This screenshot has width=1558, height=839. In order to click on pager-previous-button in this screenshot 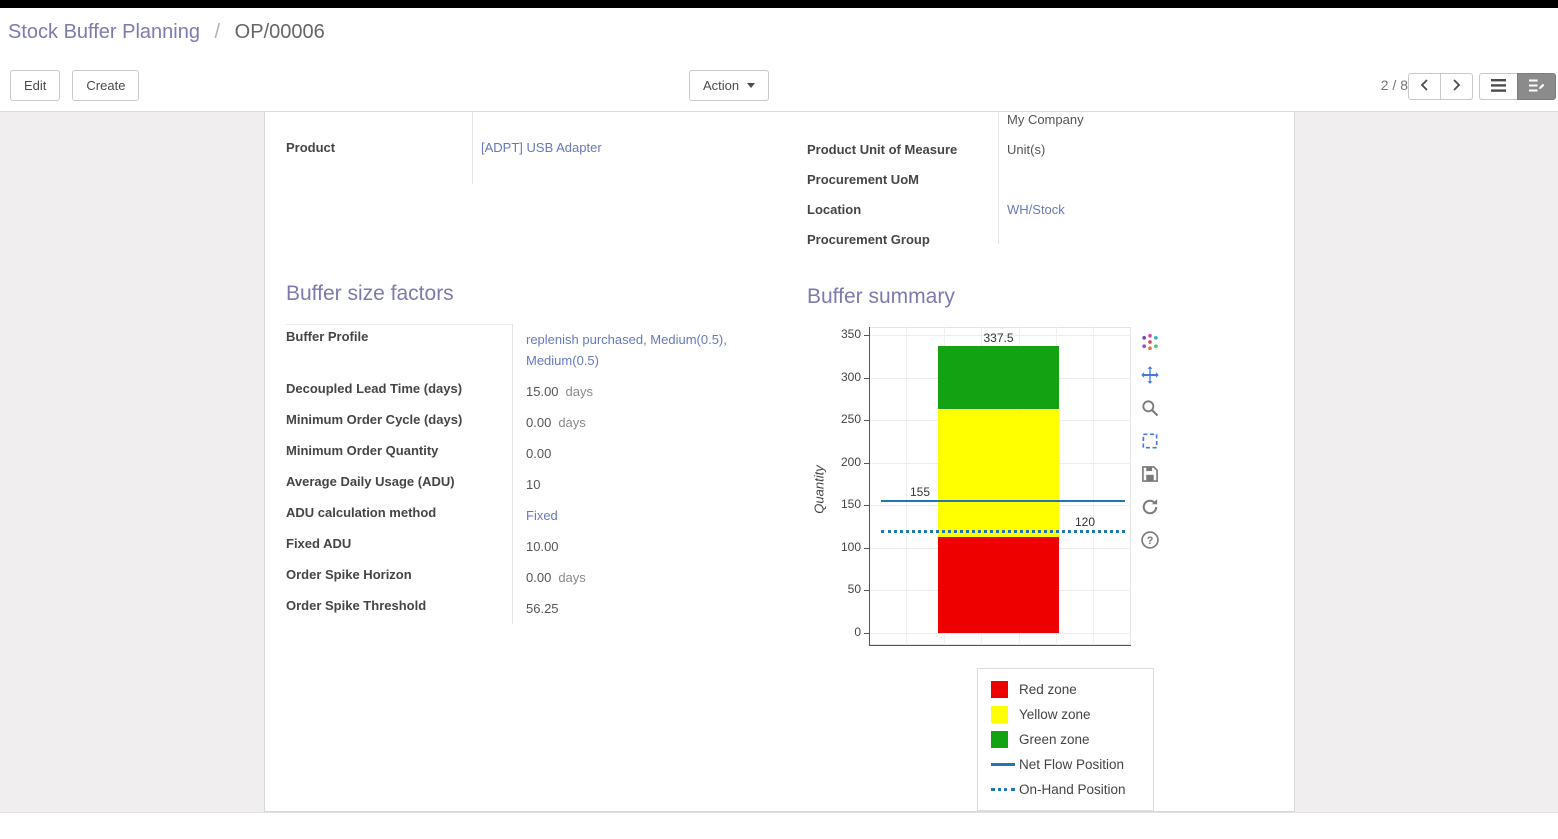, I will do `click(1424, 86)`.